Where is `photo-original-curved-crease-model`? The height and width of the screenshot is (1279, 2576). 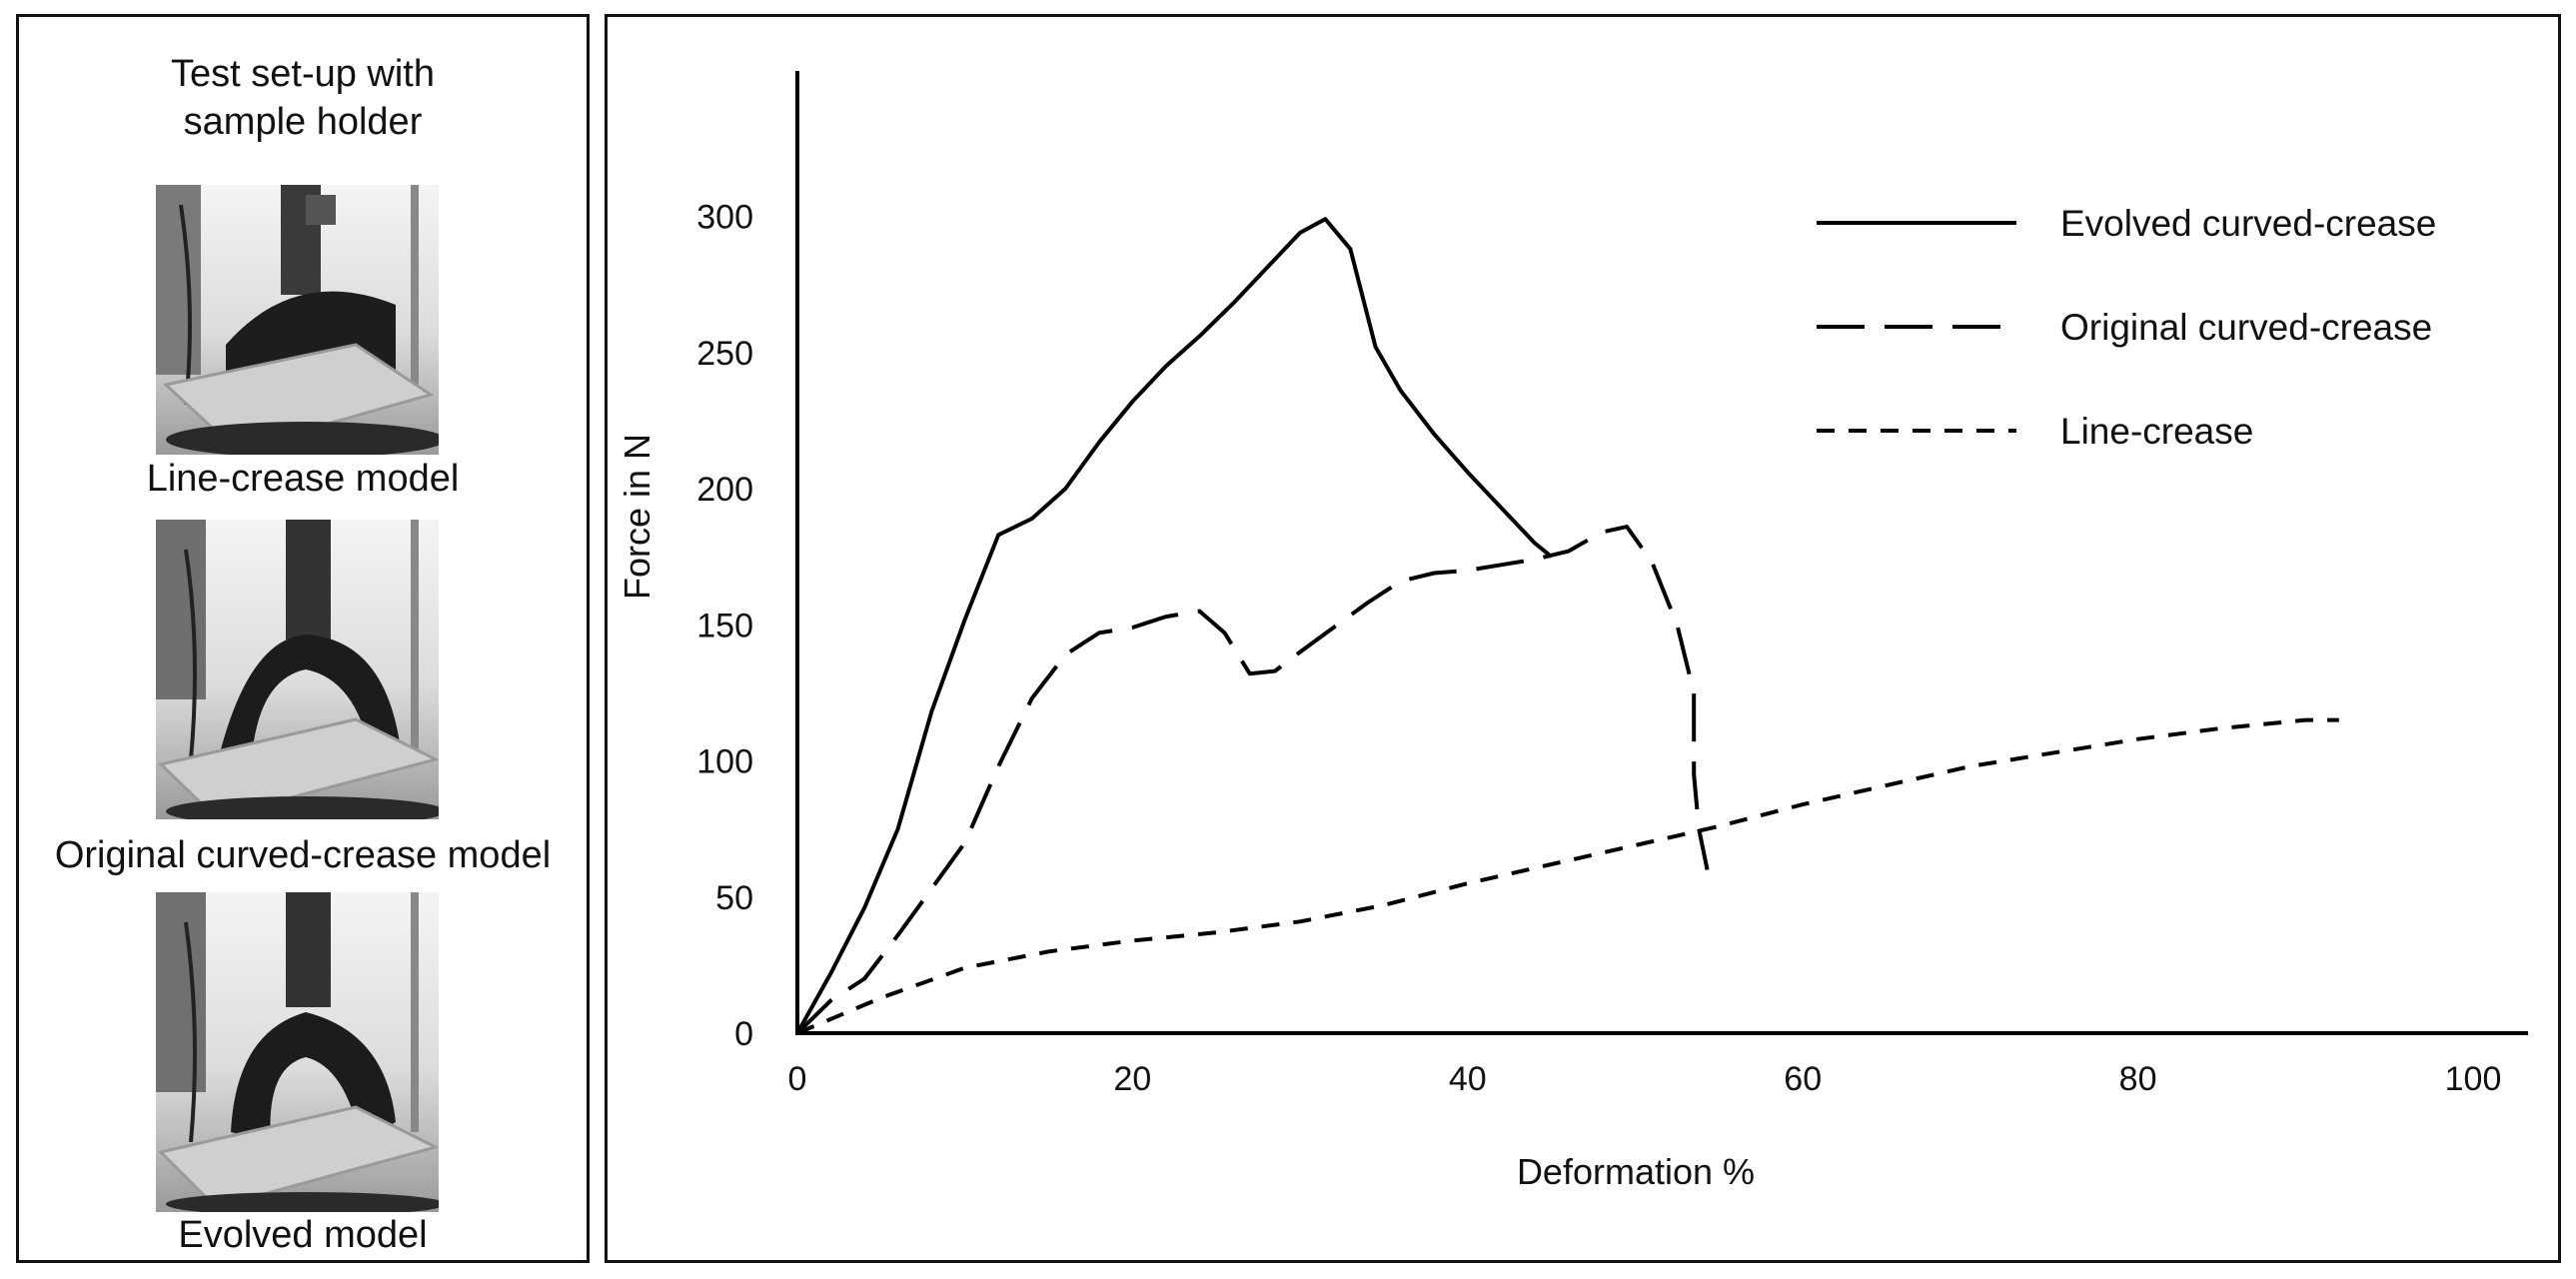
photo-original-curved-crease-model is located at coordinates (297, 669).